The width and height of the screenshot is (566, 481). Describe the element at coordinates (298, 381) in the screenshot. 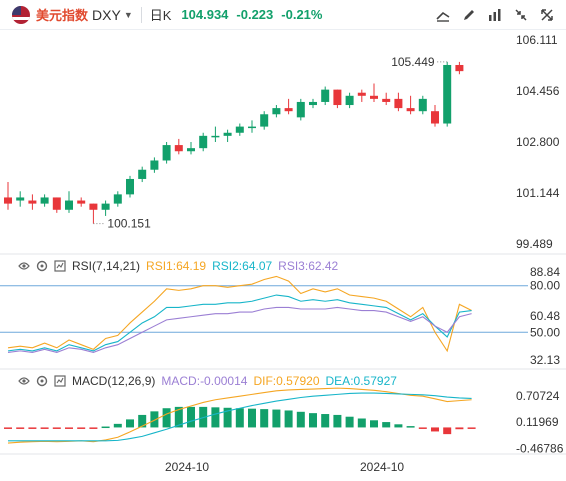

I see `dif-value: 0.57920` at that location.